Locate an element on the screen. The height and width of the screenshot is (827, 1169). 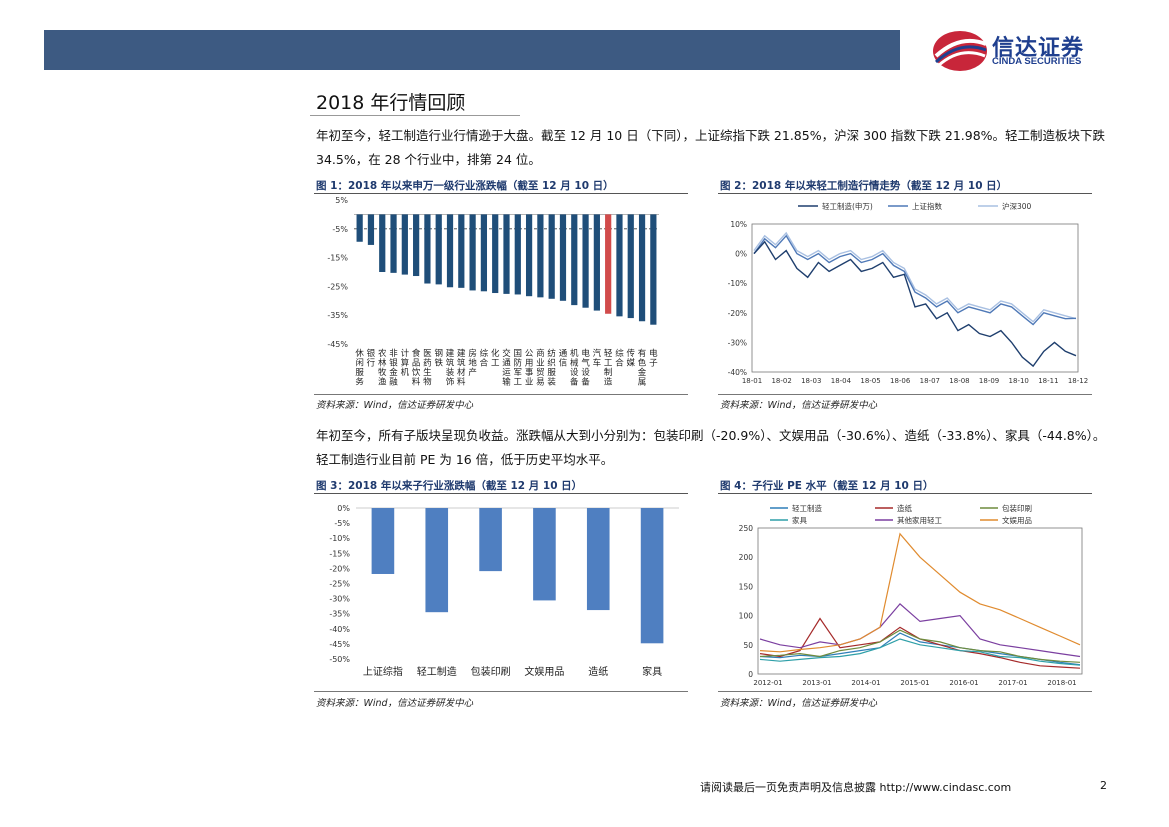
fig3-ytick-label: -20% is located at coordinates (339, 568).